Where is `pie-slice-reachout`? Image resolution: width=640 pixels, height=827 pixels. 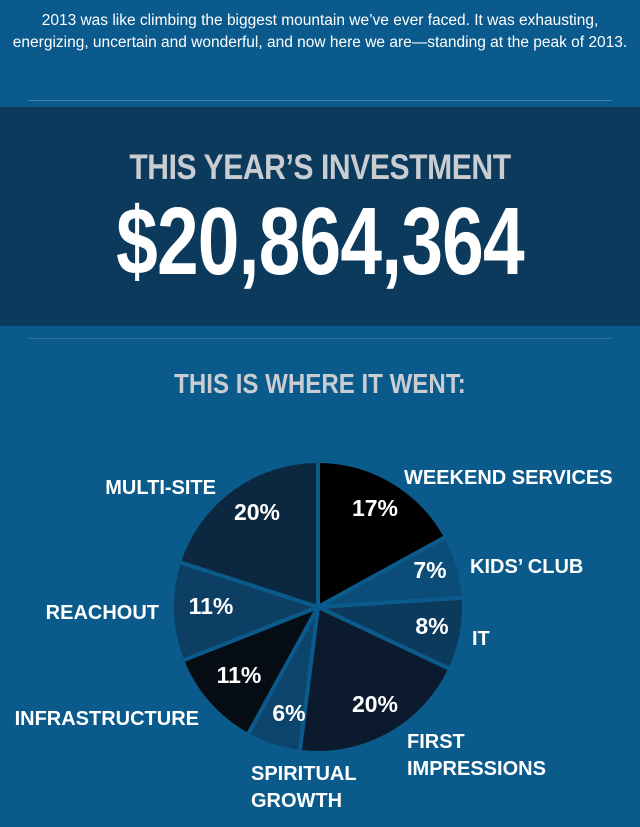 pie-slice-reachout is located at coordinates (245, 611).